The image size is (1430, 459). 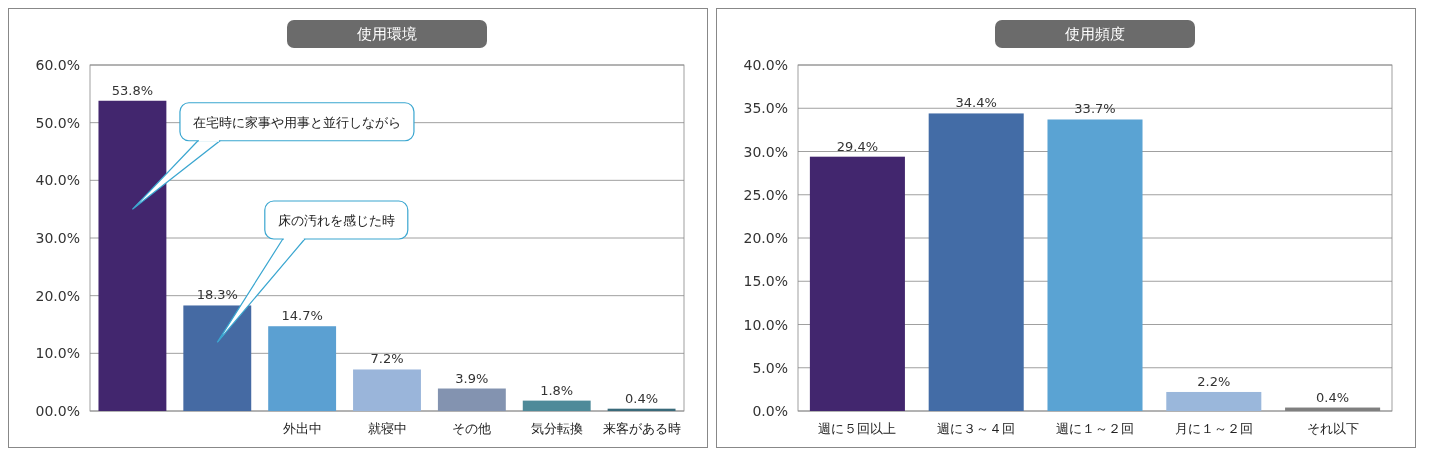 What do you see at coordinates (132, 90) in the screenshot?
I see `data-label: 53.8%` at bounding box center [132, 90].